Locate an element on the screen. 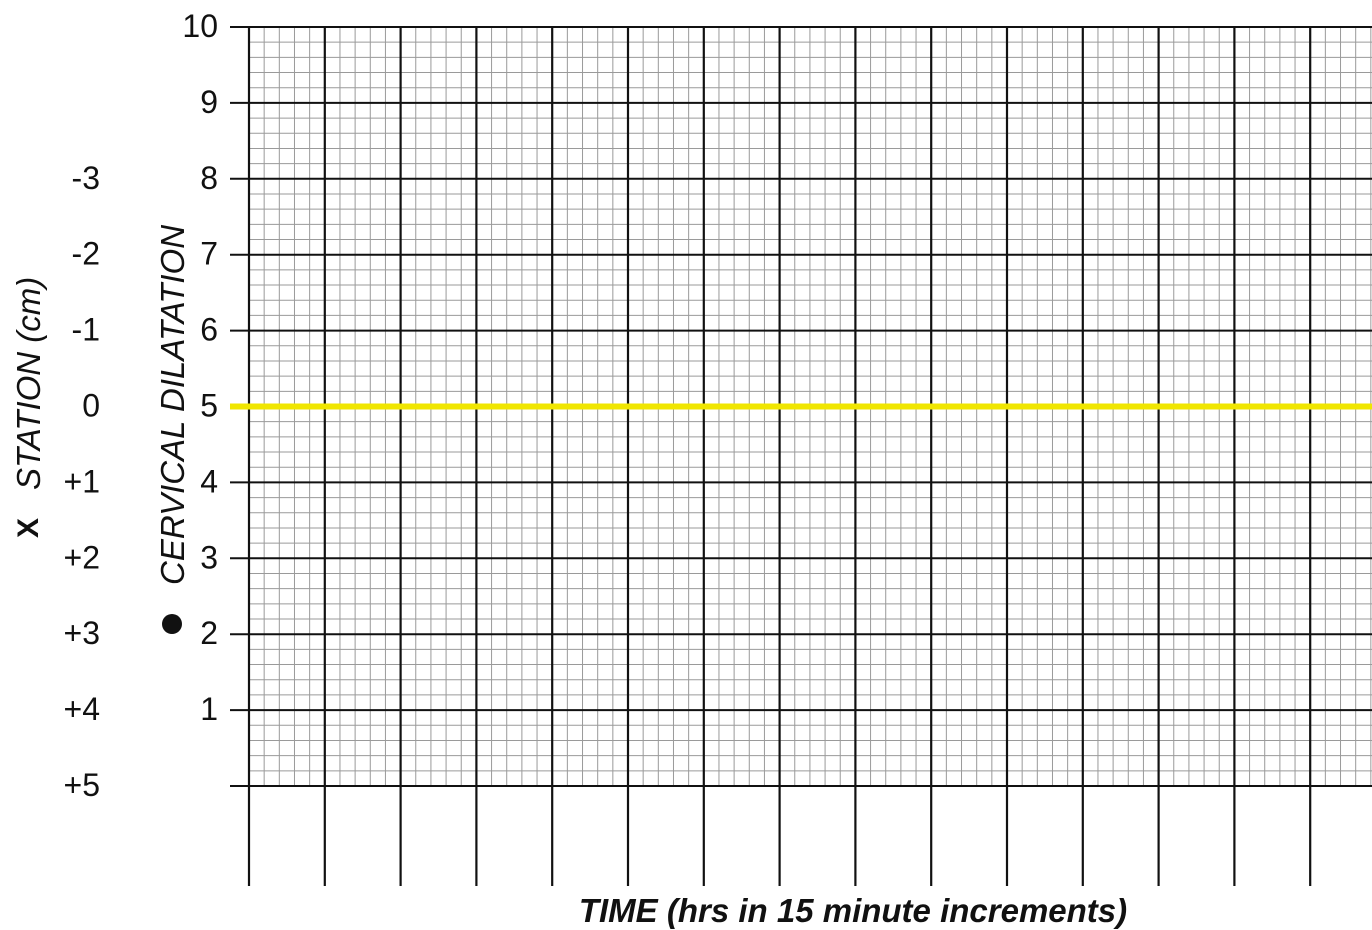 This screenshot has width=1372, height=930. dilatation-tick-labels: 10 9 8 7 6 5 4 3 2 1 is located at coordinates (200, 367).